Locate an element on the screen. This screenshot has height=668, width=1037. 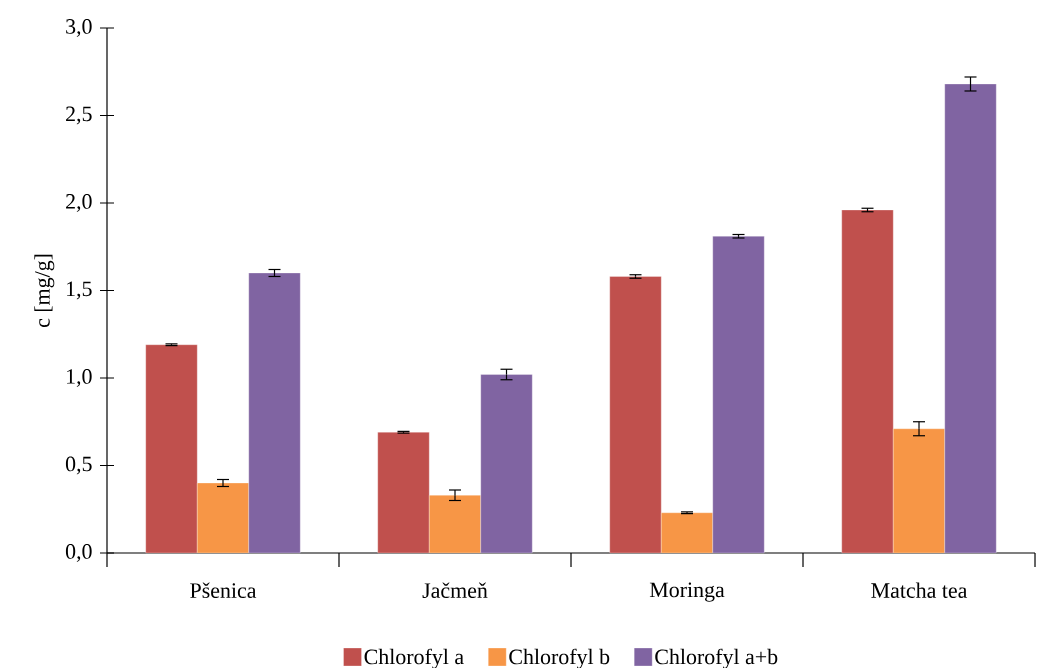
y-tick-label: 1,5 is located at coordinates (79, 290).